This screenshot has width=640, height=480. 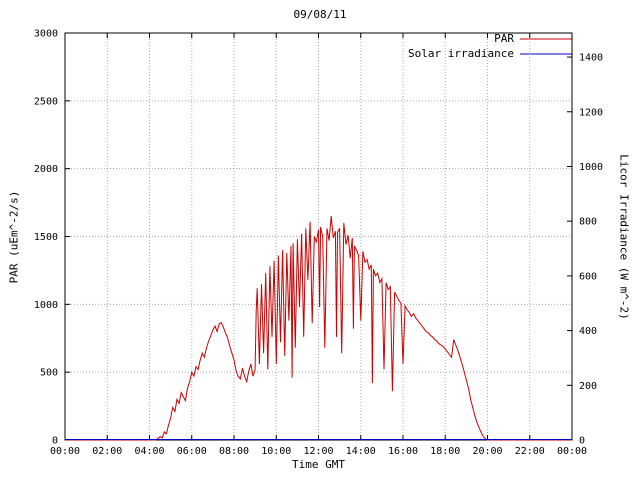 What do you see at coordinates (55, 441) in the screenshot?
I see `y-left-tick-label: 0` at bounding box center [55, 441].